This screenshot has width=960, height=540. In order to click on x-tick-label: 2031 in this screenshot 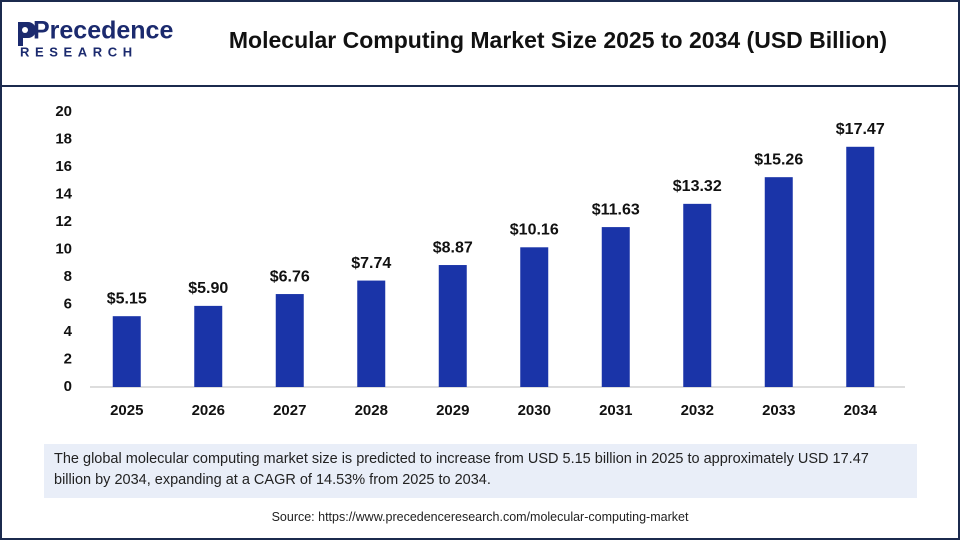, I will do `click(615, 410)`.